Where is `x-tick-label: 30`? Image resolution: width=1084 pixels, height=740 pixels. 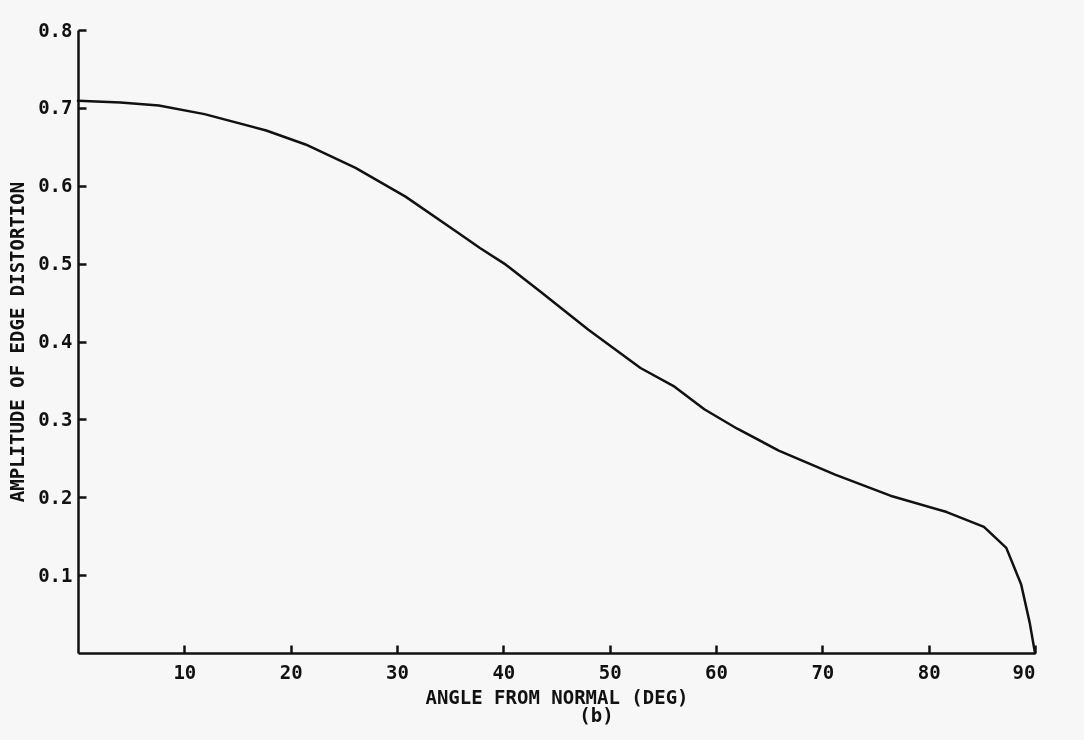
x-tick-label: 30 is located at coordinates (397, 671).